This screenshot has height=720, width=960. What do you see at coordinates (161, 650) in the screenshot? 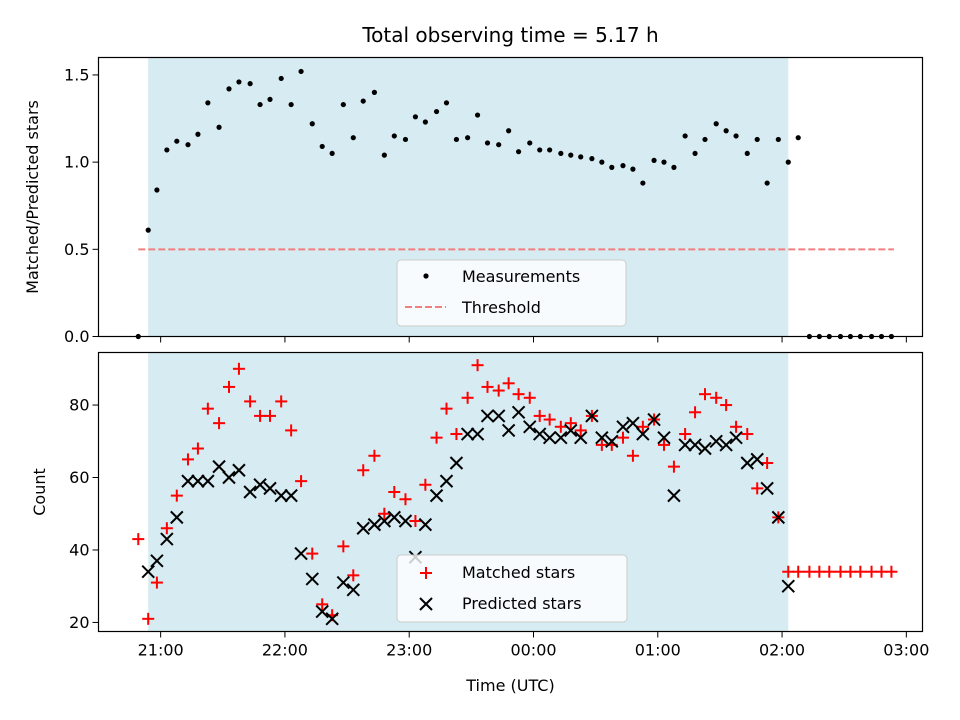
I see `x-tick-label: 21:00` at bounding box center [161, 650].